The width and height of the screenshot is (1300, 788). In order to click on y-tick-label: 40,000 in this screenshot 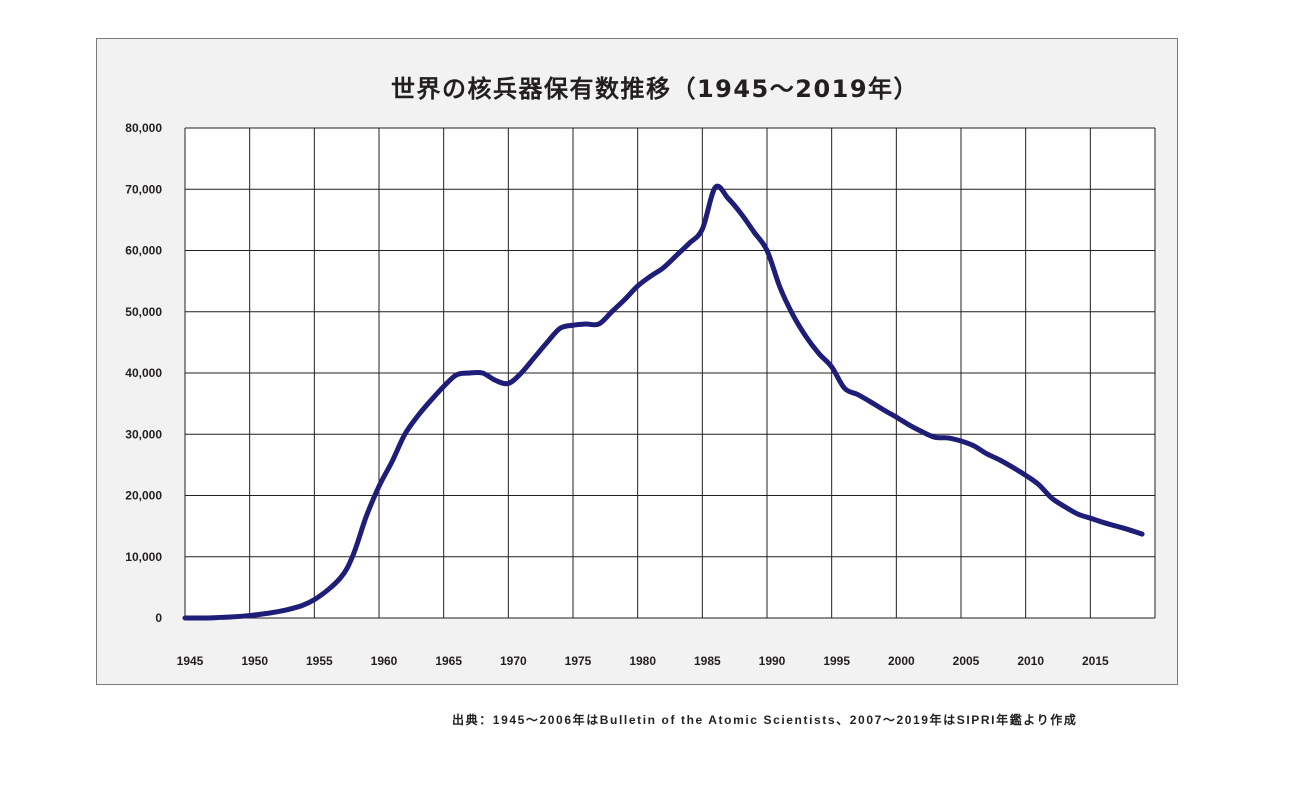, I will do `click(143, 373)`.